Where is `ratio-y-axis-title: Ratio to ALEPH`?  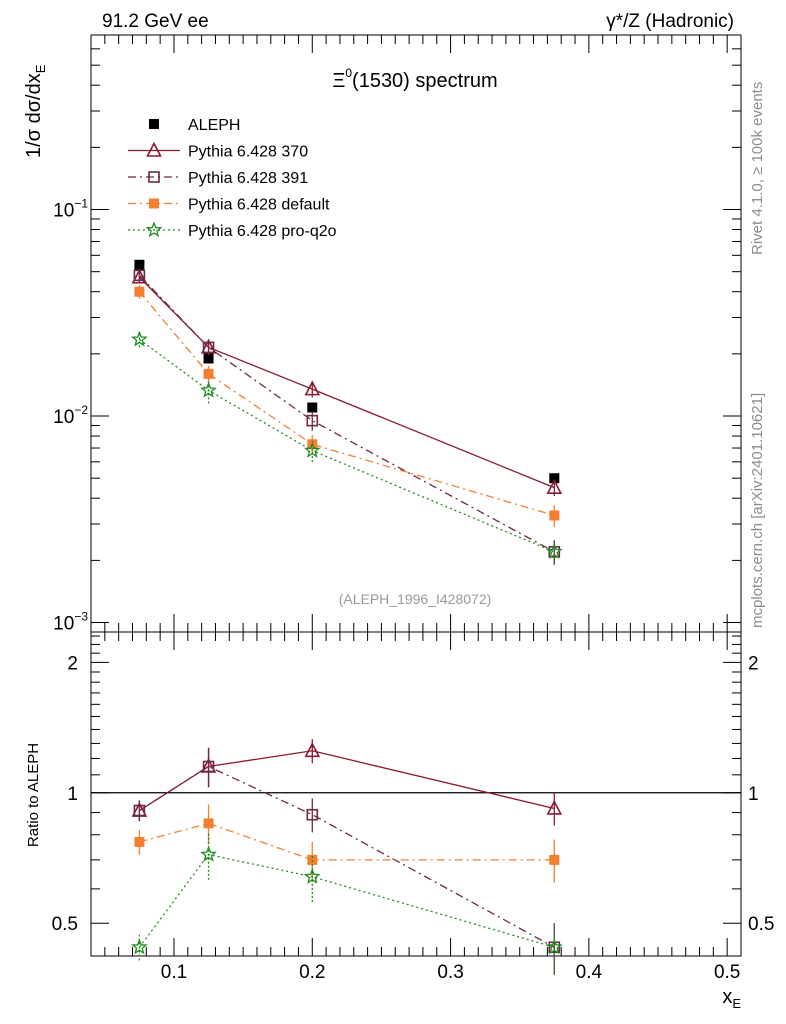
ratio-y-axis-title: Ratio to ALEPH is located at coordinates (33, 795).